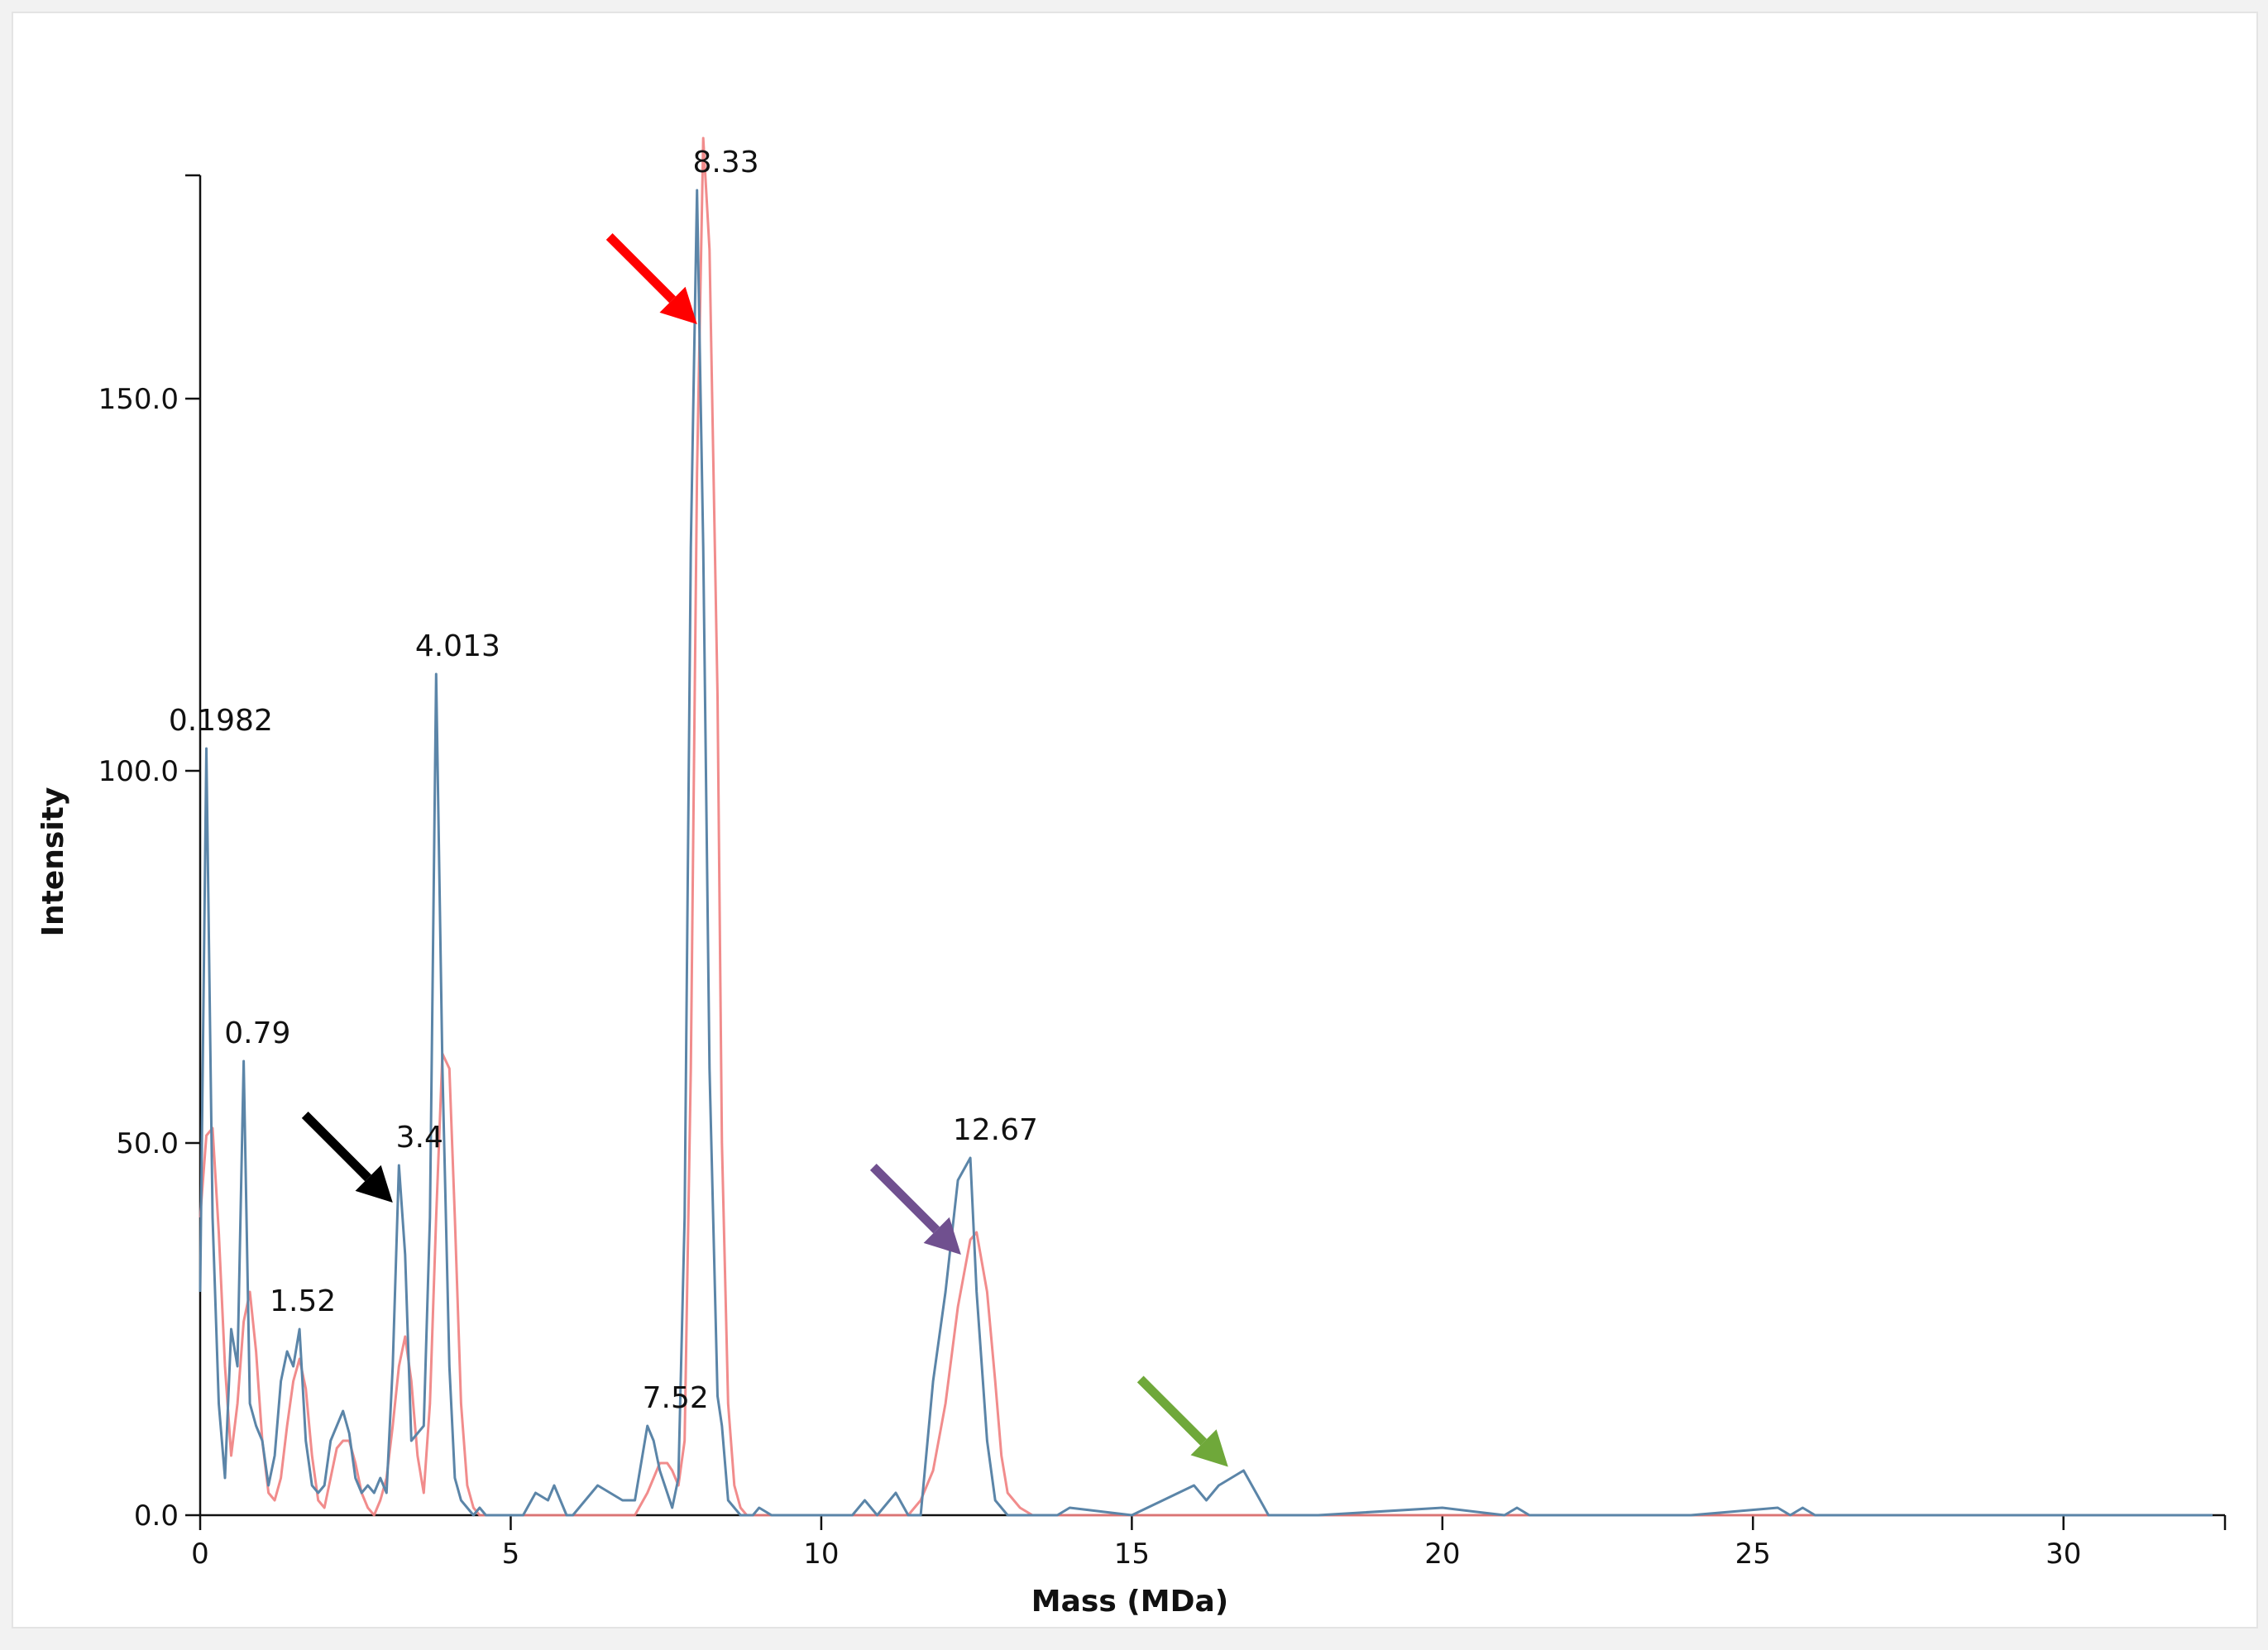 The width and height of the screenshot is (2268, 1650). I want to click on x-tick-label: 30, so click(2063, 1554).